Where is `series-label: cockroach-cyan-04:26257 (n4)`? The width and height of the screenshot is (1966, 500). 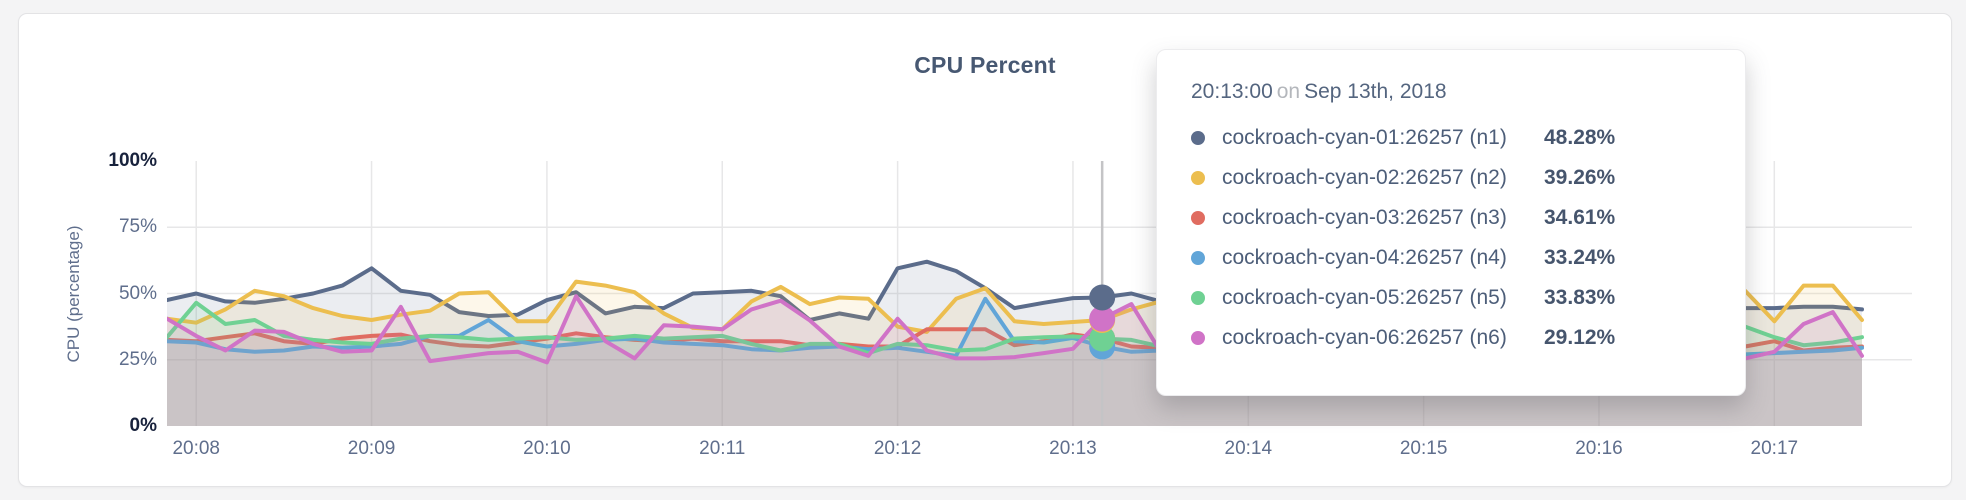 series-label: cockroach-cyan-04:26257 (n4) is located at coordinates (1364, 257).